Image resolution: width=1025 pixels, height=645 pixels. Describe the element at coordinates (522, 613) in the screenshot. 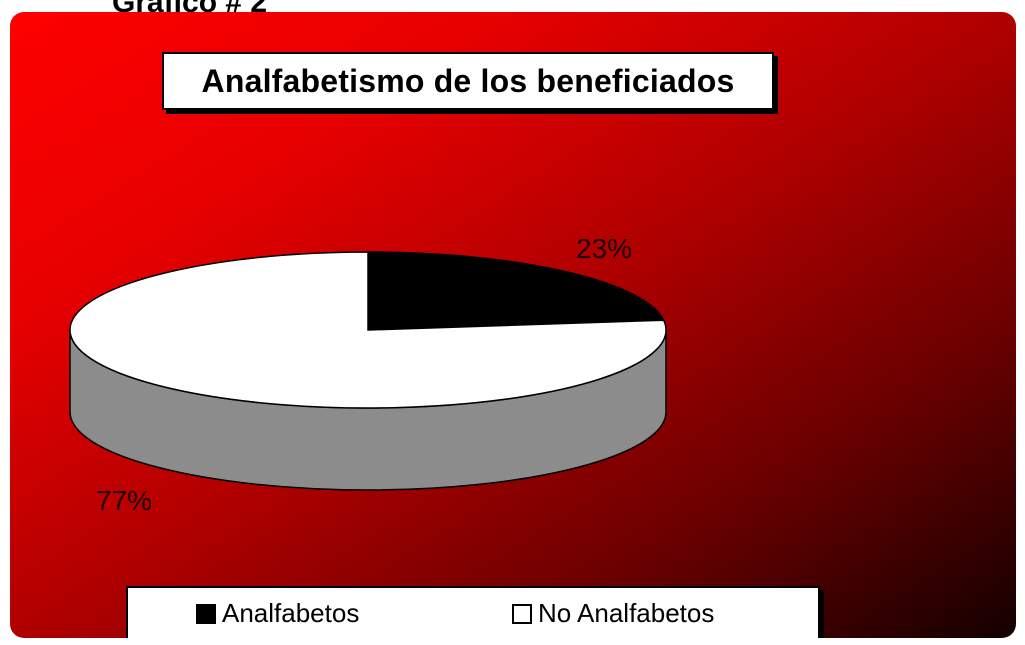

I see `legend-swatch-white` at that location.